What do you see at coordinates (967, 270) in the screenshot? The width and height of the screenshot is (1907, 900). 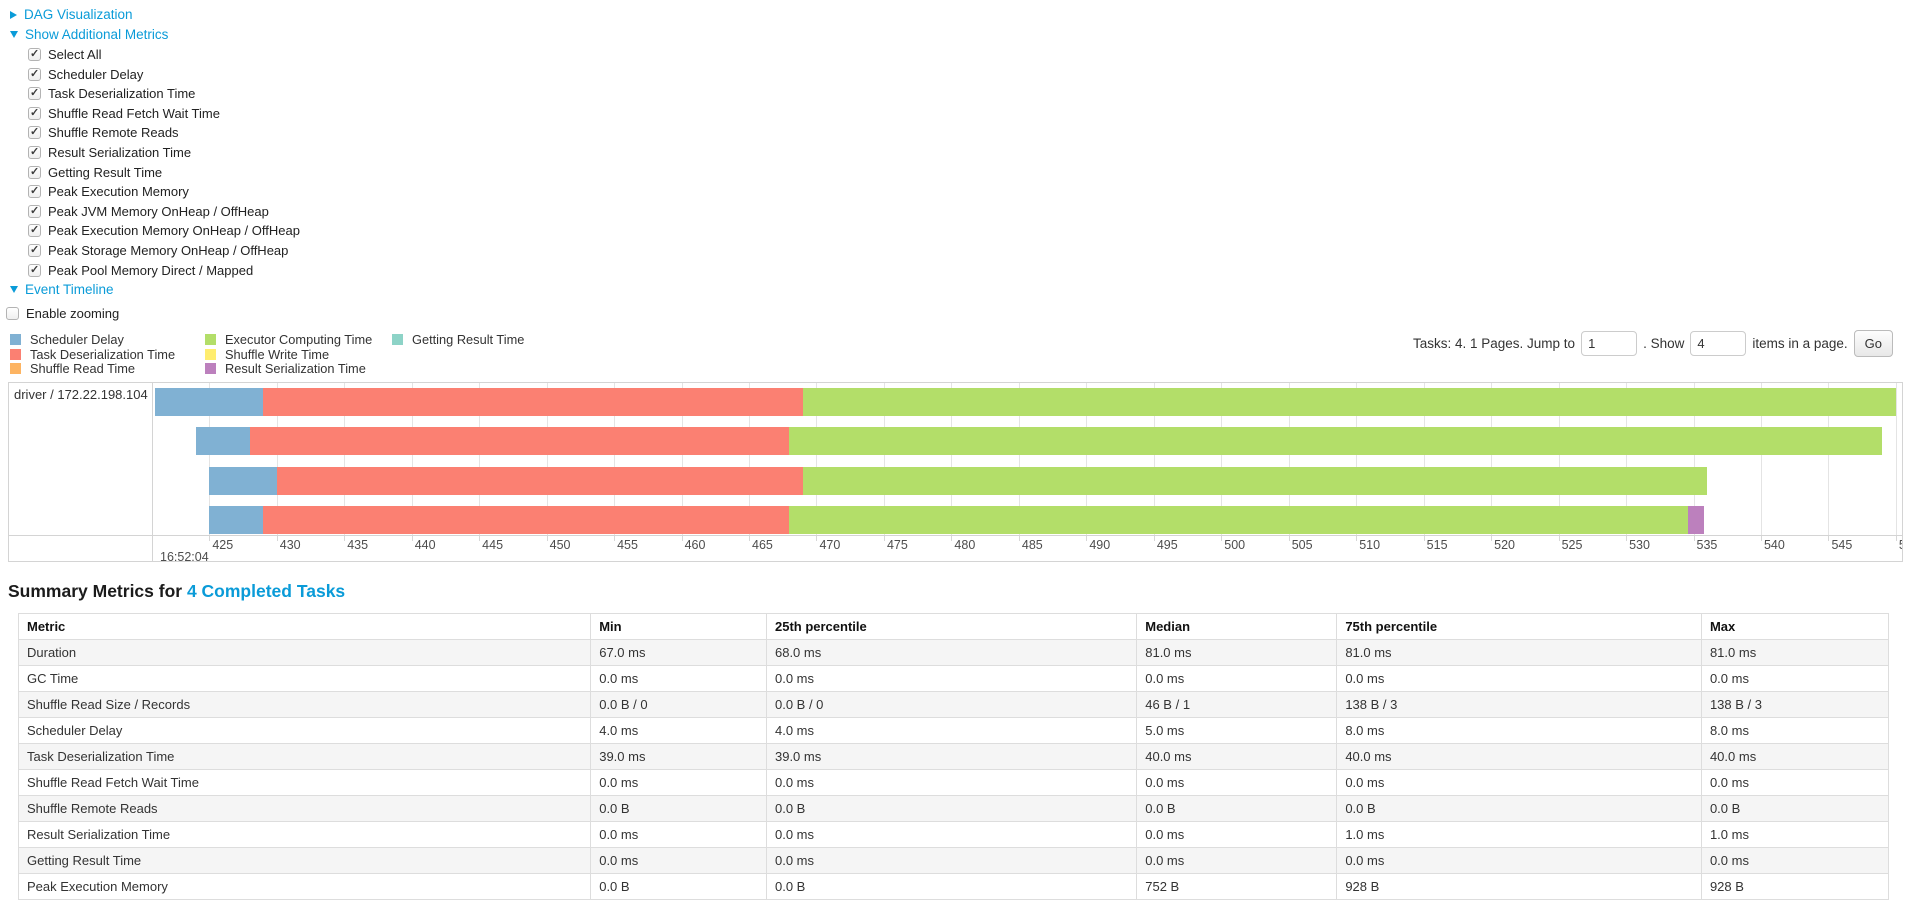 I see `metric-checkbox-item: Peak Pool Memory Direct / Mapped` at bounding box center [967, 270].